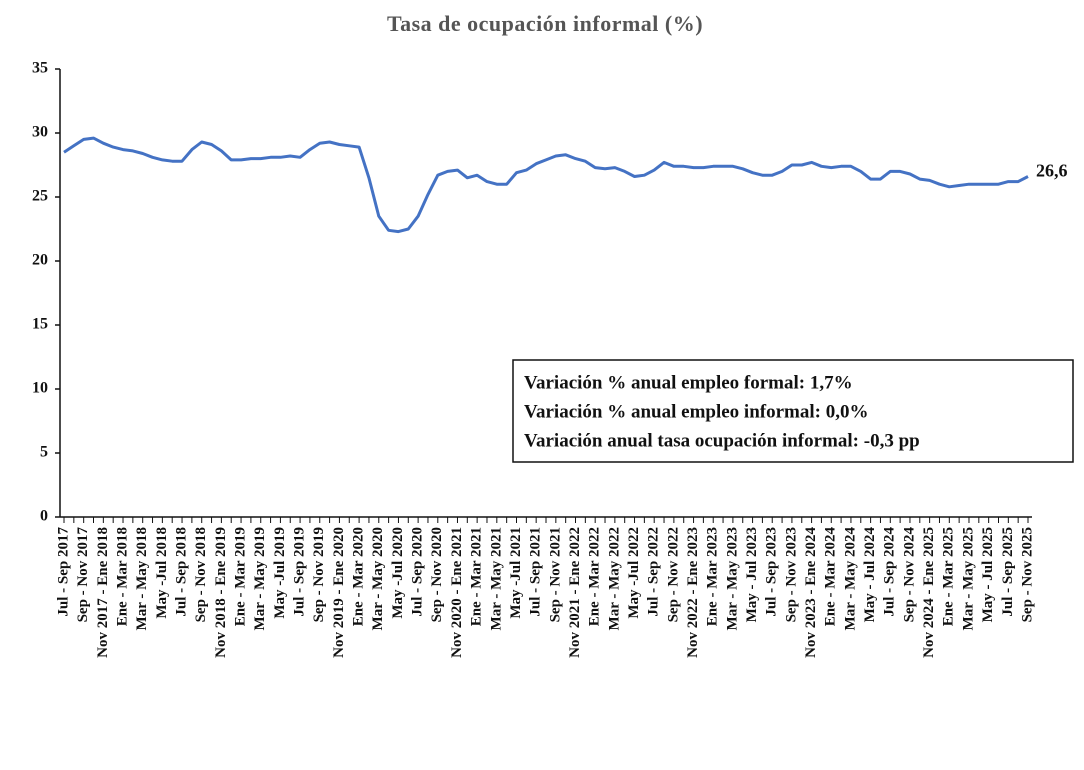 The height and width of the screenshot is (770, 1084). I want to click on x-tick-label: Sep - Nov 2022, so click(673, 574).